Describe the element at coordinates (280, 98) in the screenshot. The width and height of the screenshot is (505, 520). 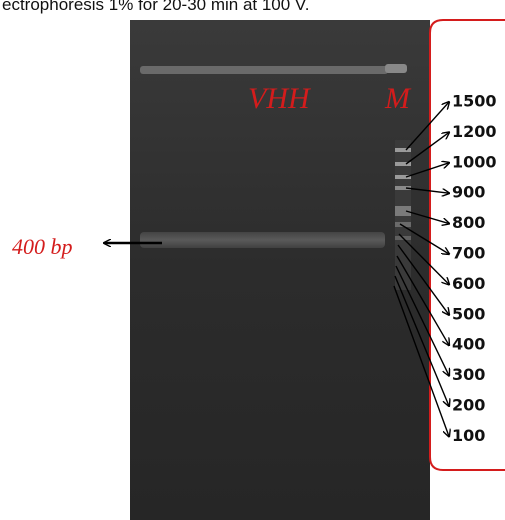
I see `lane-label: VHH` at that location.